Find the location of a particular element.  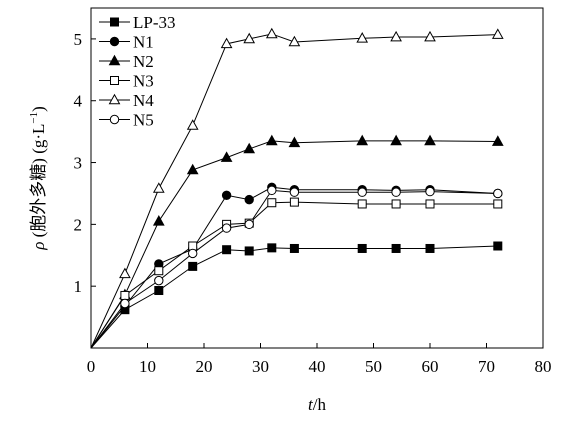

y-tick-label: 3 is located at coordinates (78, 163).